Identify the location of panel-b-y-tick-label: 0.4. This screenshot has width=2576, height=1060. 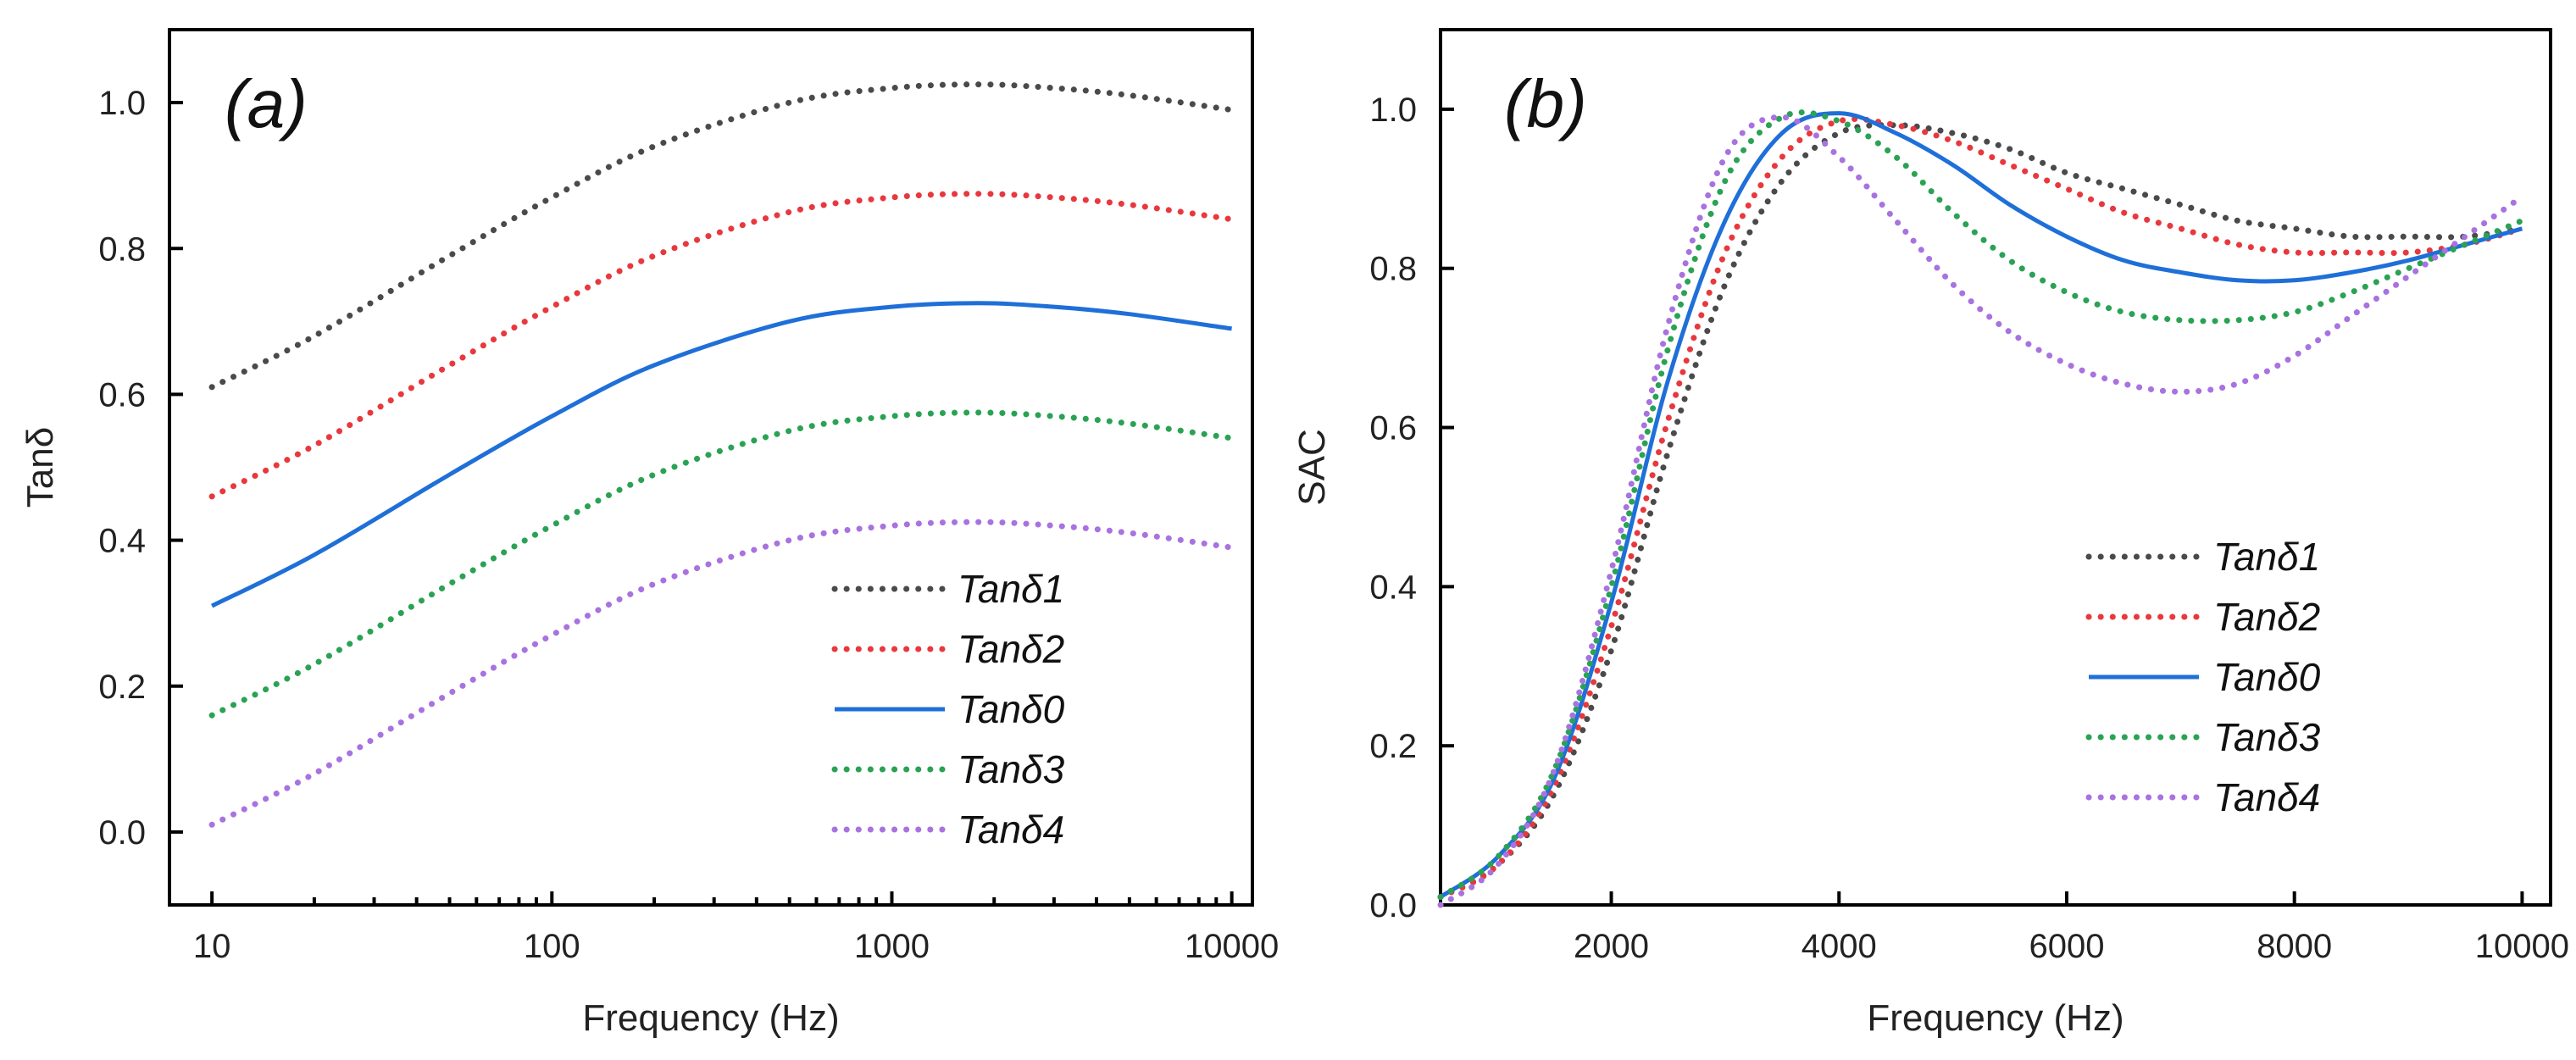
(1393, 587).